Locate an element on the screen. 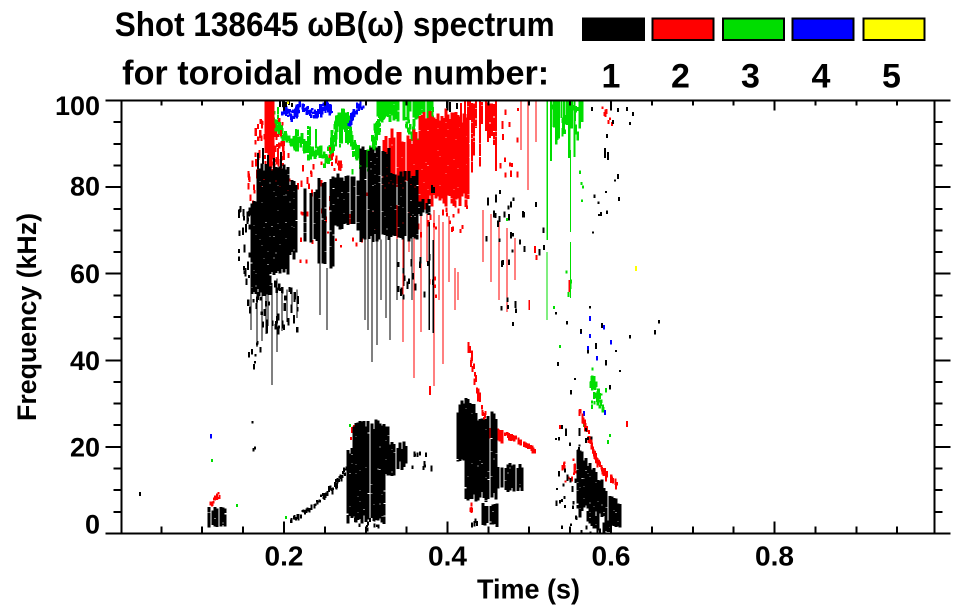 This screenshot has height=615, width=963. svg-text: 0.2 is located at coordinates (284, 556).